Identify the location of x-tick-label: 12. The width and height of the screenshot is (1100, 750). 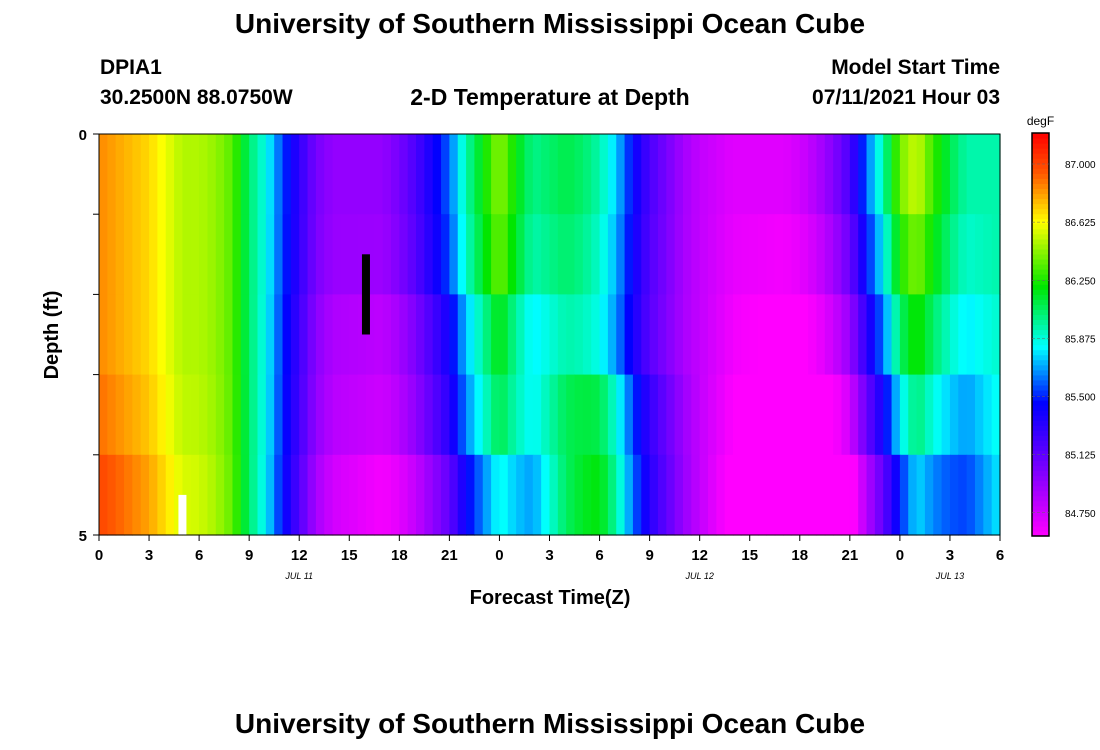
(699, 555).